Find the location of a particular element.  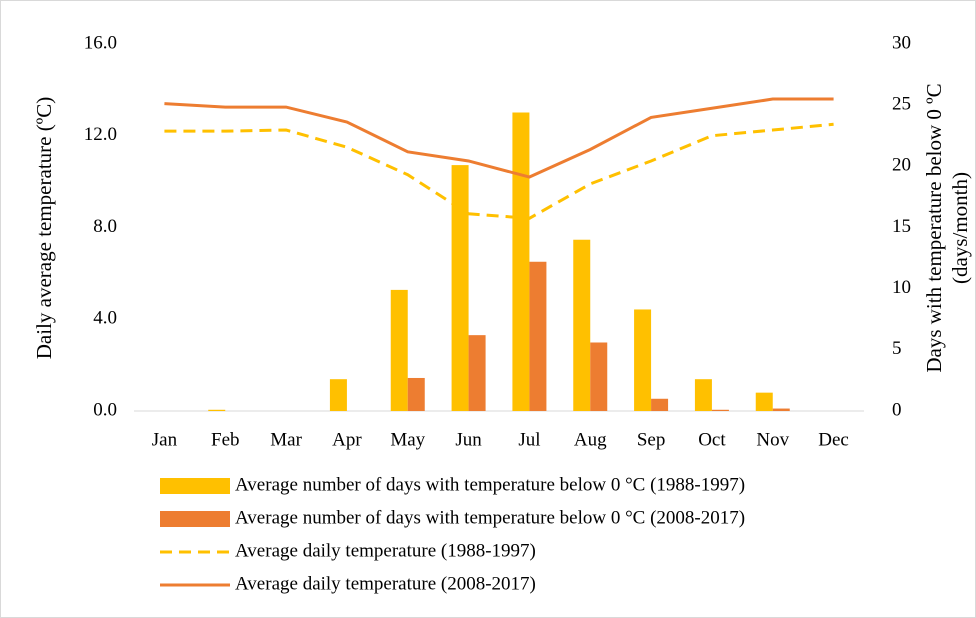

legend-label: Average daily temperature (2008-2017) is located at coordinates (385, 583).